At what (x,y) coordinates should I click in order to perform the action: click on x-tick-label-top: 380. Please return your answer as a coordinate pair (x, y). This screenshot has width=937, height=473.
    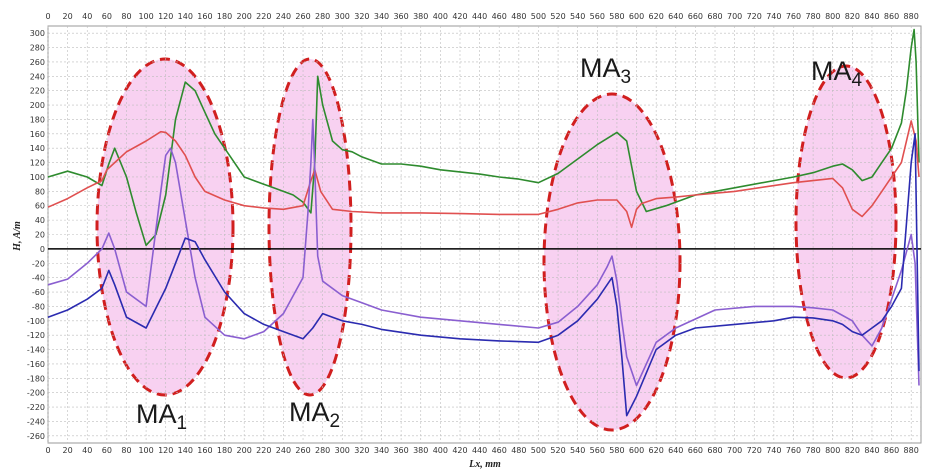
    Looking at the image, I should click on (420, 16).